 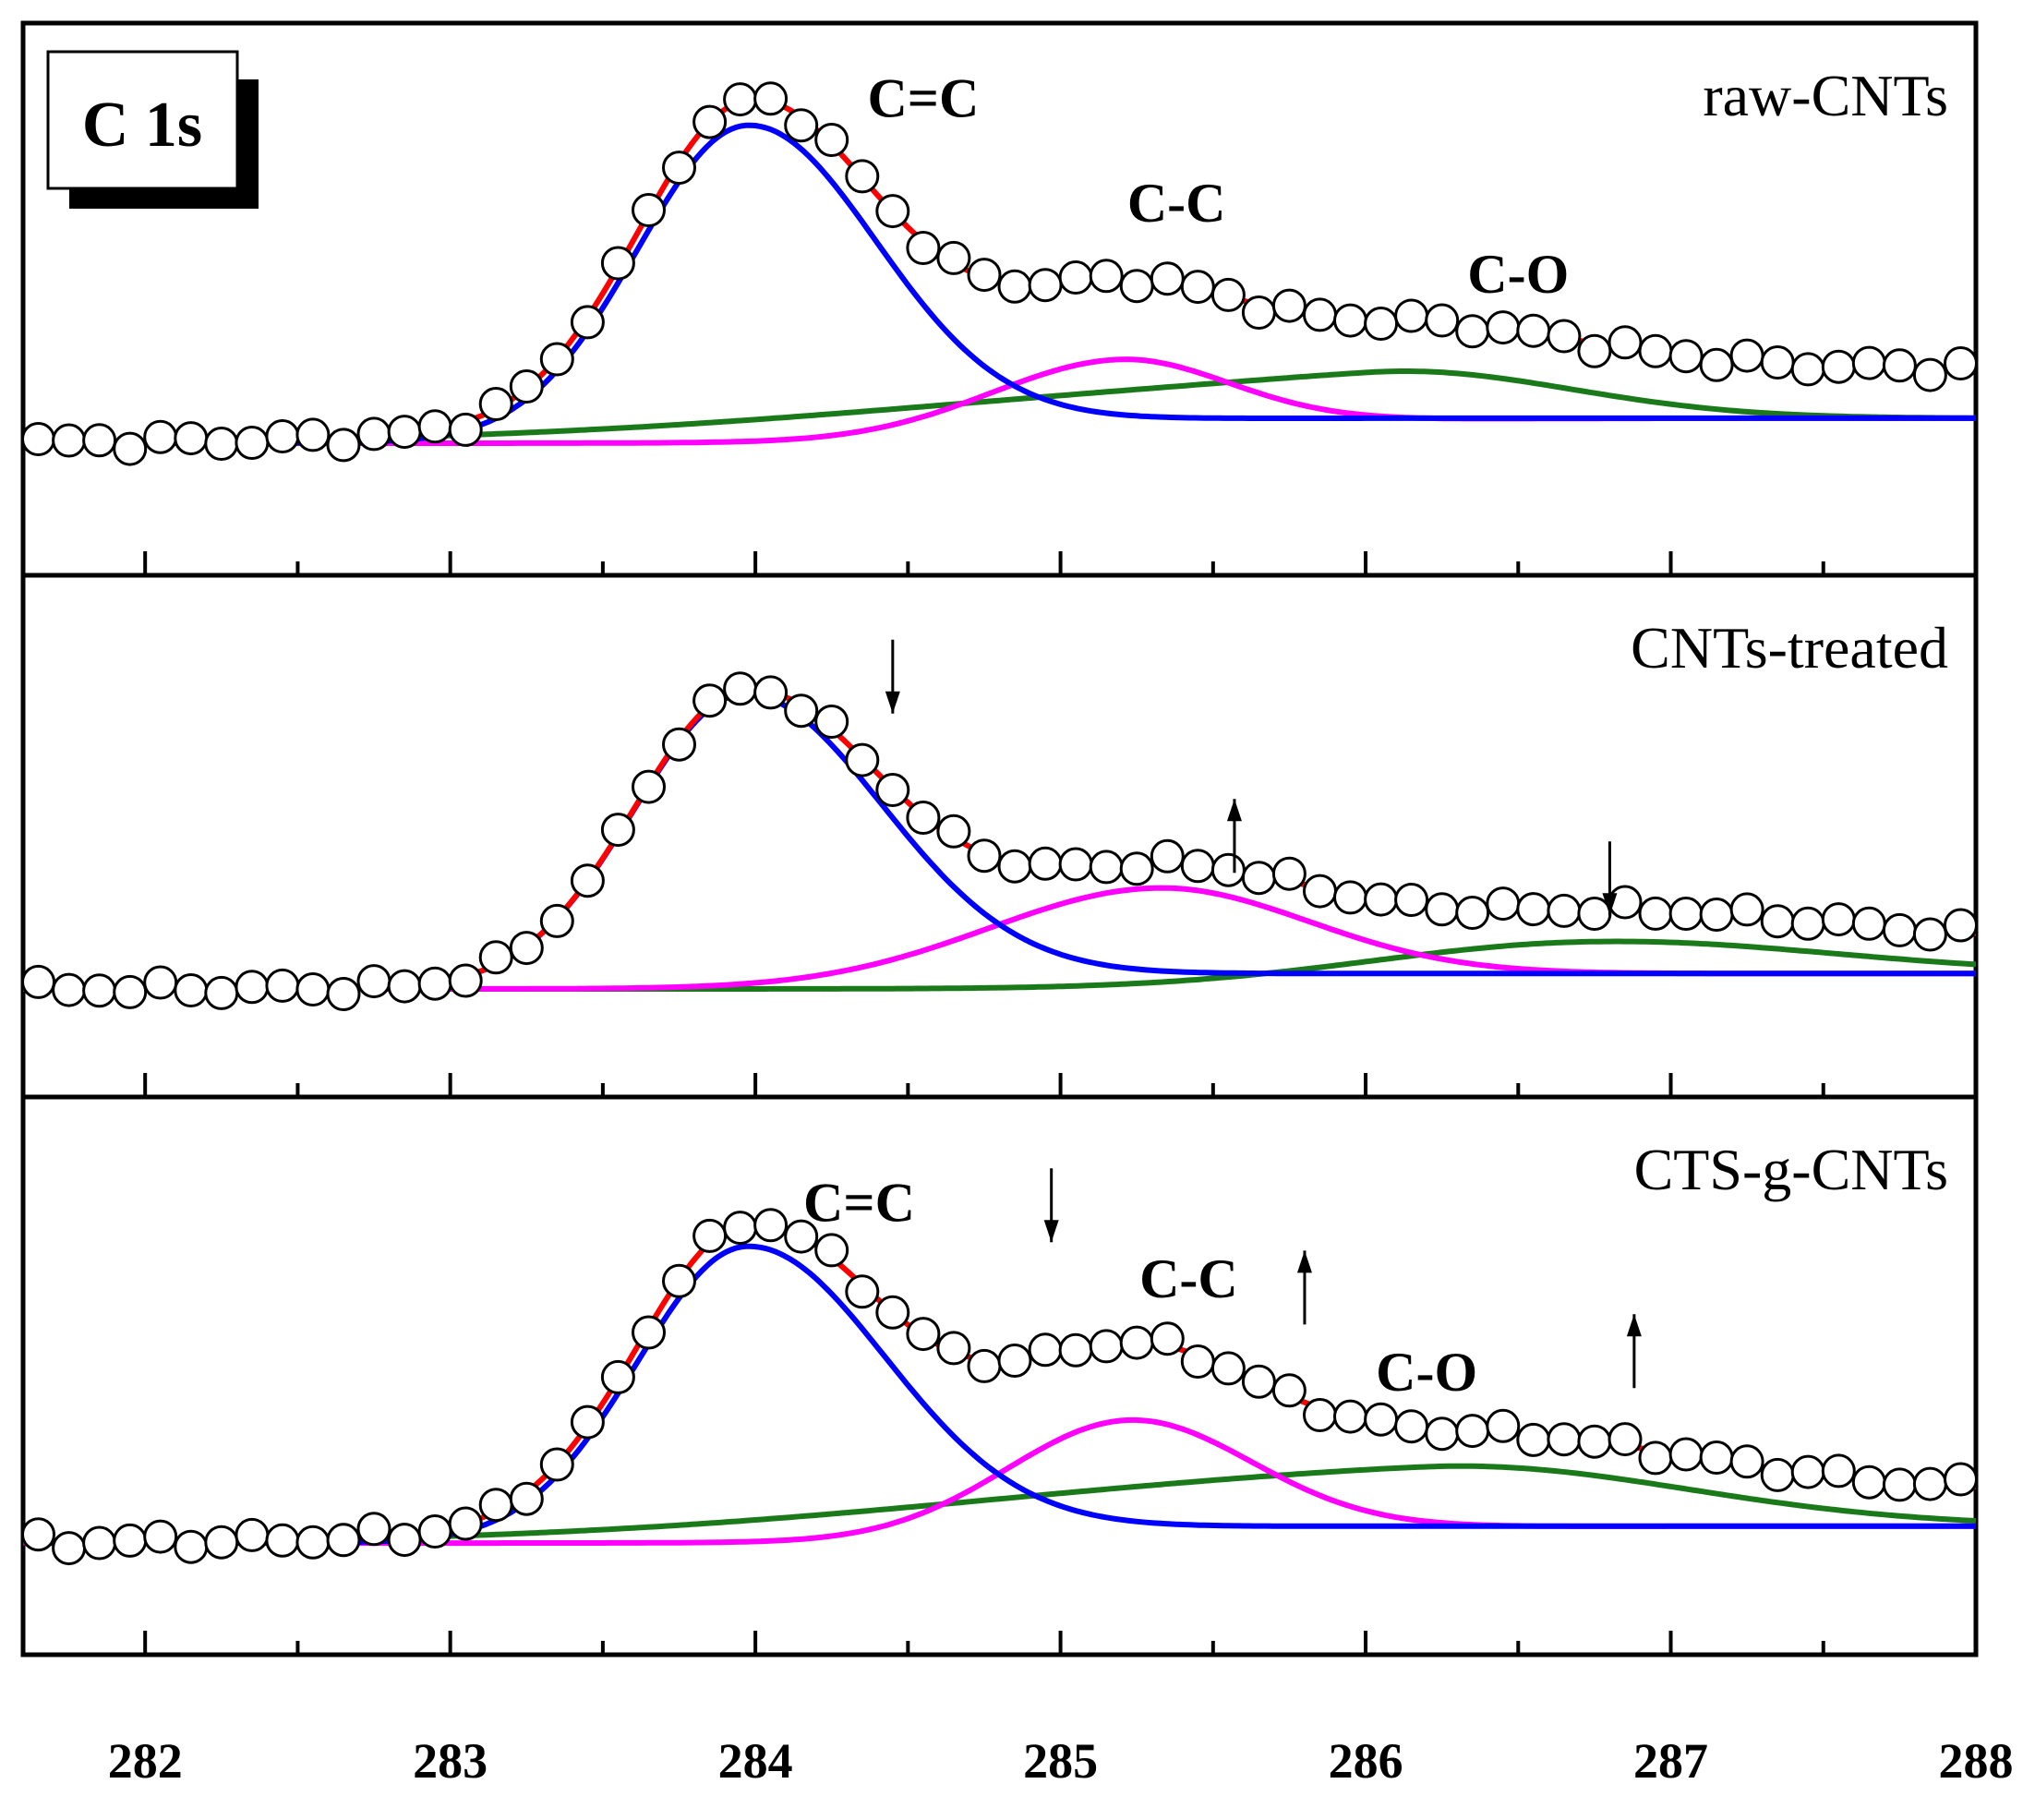 What do you see at coordinates (984, 1643) in the screenshot?
I see `panel-ticks` at bounding box center [984, 1643].